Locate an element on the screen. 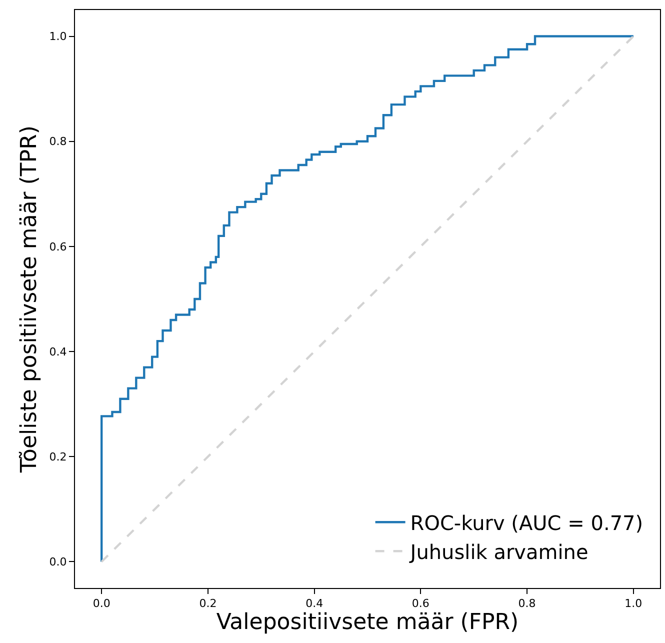  y-tick-label: 0.4 is located at coordinates (58, 351).